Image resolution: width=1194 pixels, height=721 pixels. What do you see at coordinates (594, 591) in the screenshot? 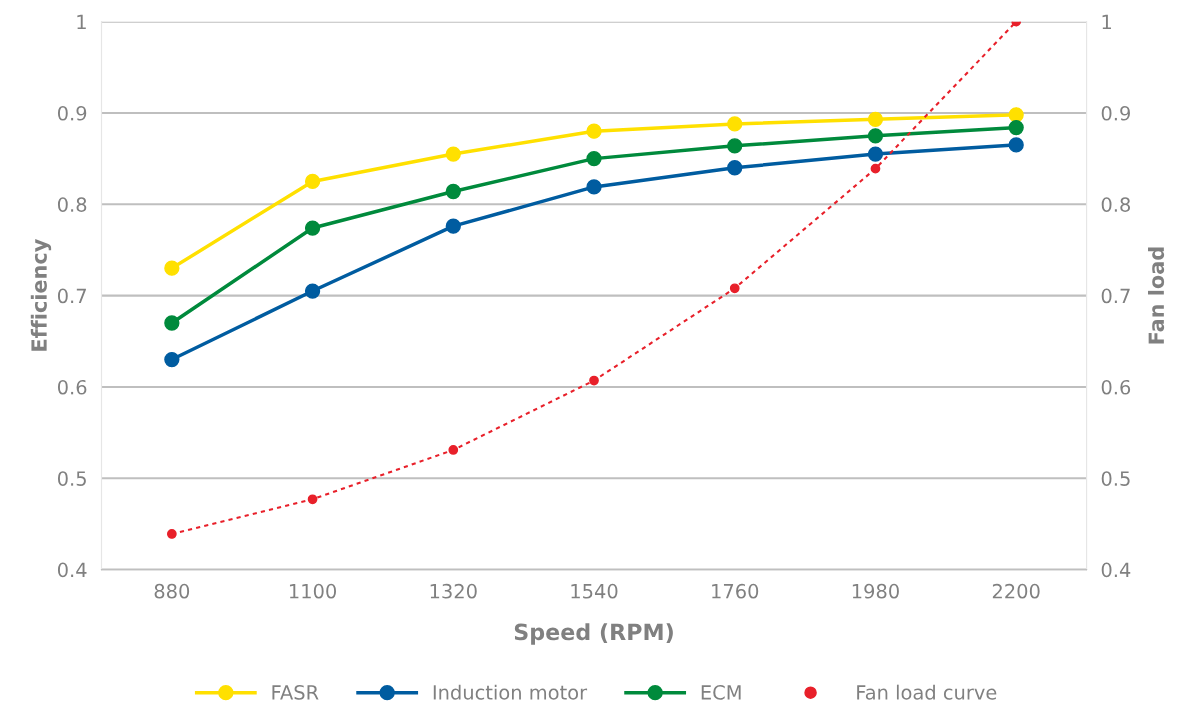
I see `x-tick-label: 1540` at bounding box center [594, 591].